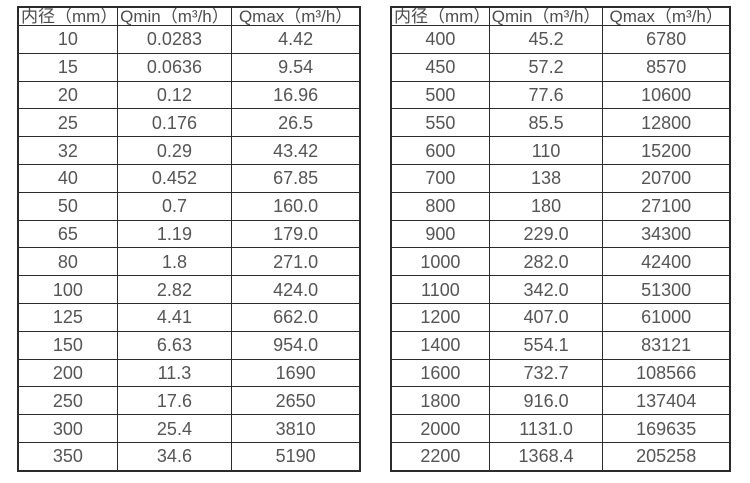 The image size is (750, 483). What do you see at coordinates (174, 123) in the screenshot?
I see `table-cell: 0.176` at bounding box center [174, 123].